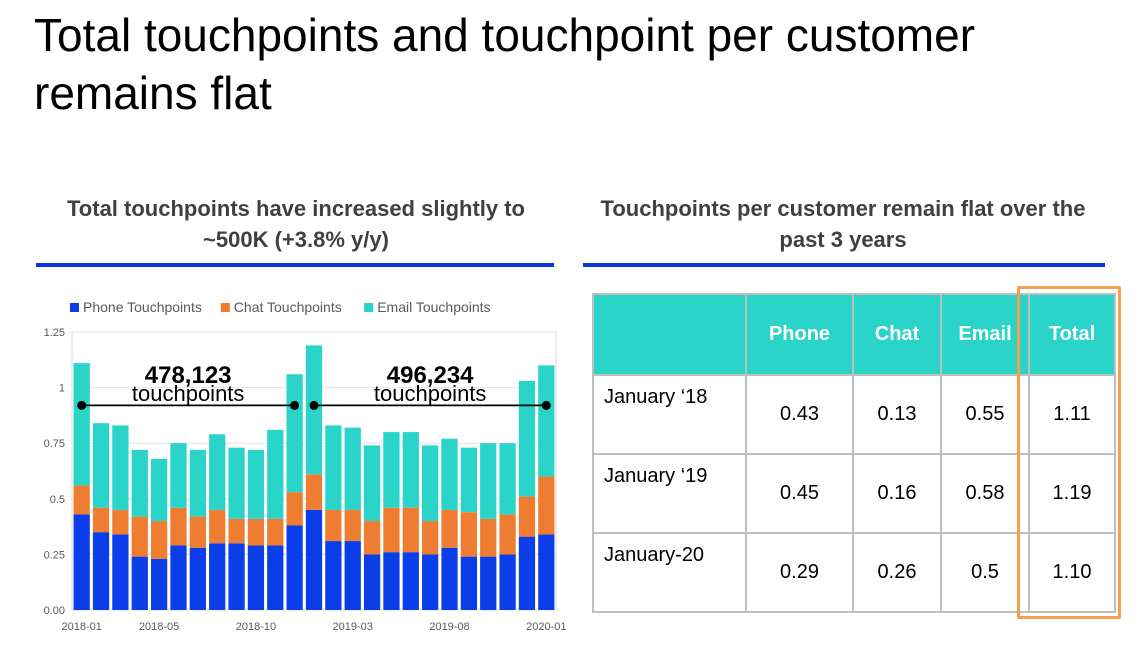 Image resolution: width=1145 pixels, height=659 pixels. What do you see at coordinates (1072, 572) in the screenshot?
I see `total-value: 1.10` at bounding box center [1072, 572].